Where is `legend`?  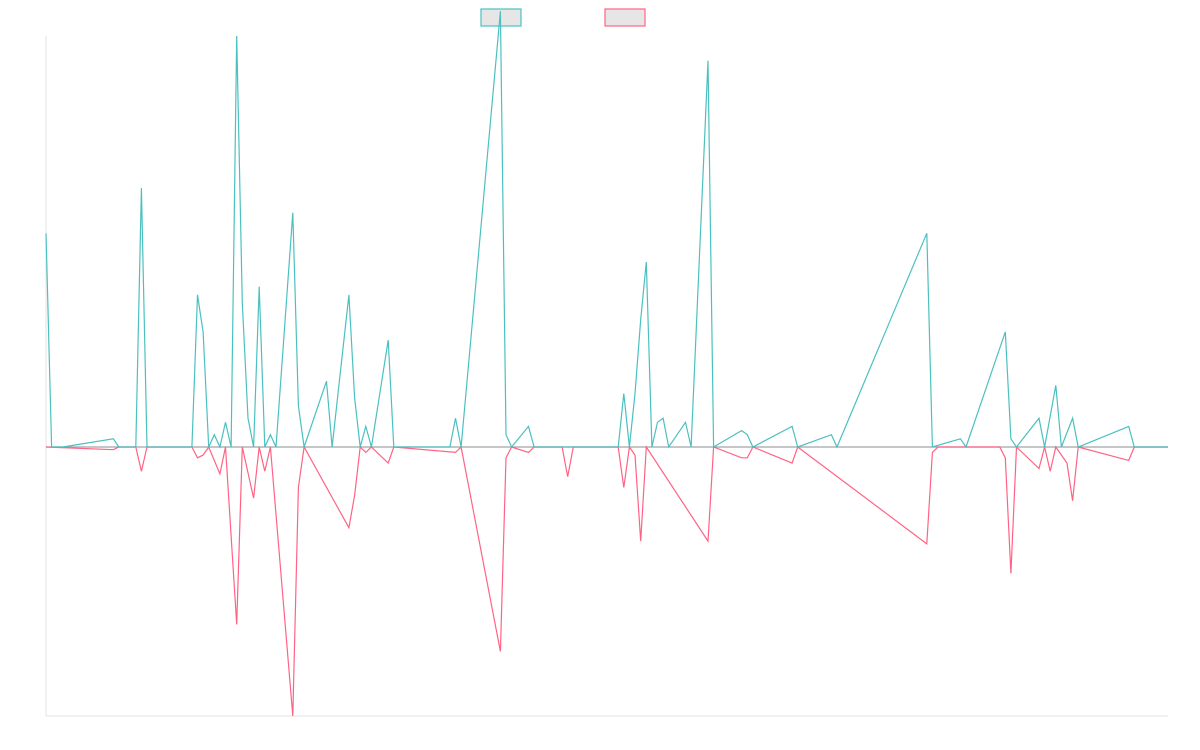
legend is located at coordinates (563, 17).